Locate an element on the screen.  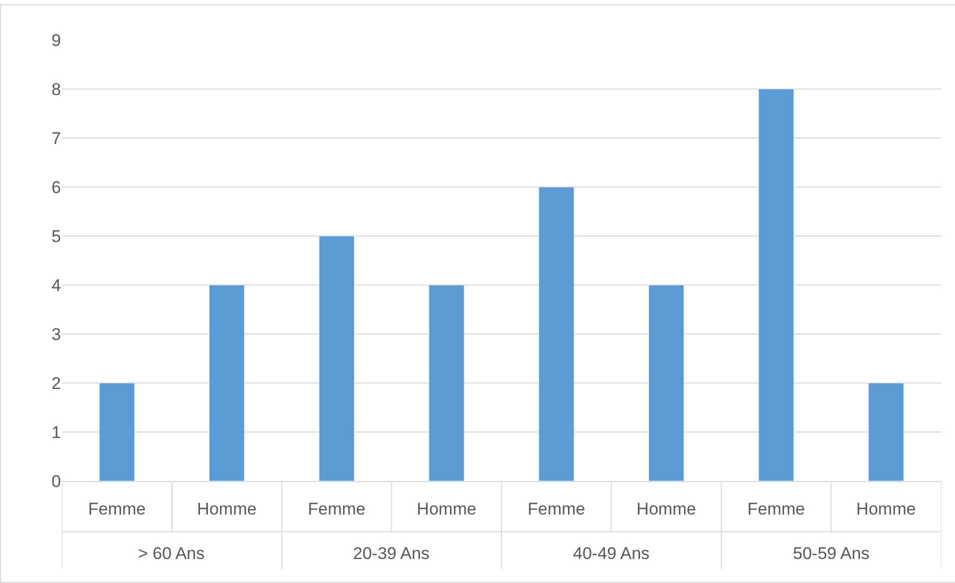
y-tick-label: 3 is located at coordinates (56, 334).